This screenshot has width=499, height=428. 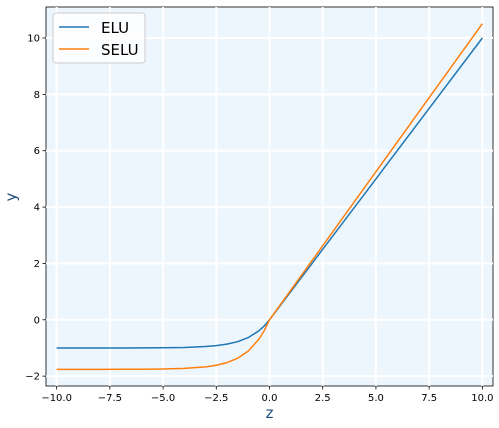 What do you see at coordinates (56, 398) in the screenshot?
I see `x-tick-label: −10.0` at bounding box center [56, 398].